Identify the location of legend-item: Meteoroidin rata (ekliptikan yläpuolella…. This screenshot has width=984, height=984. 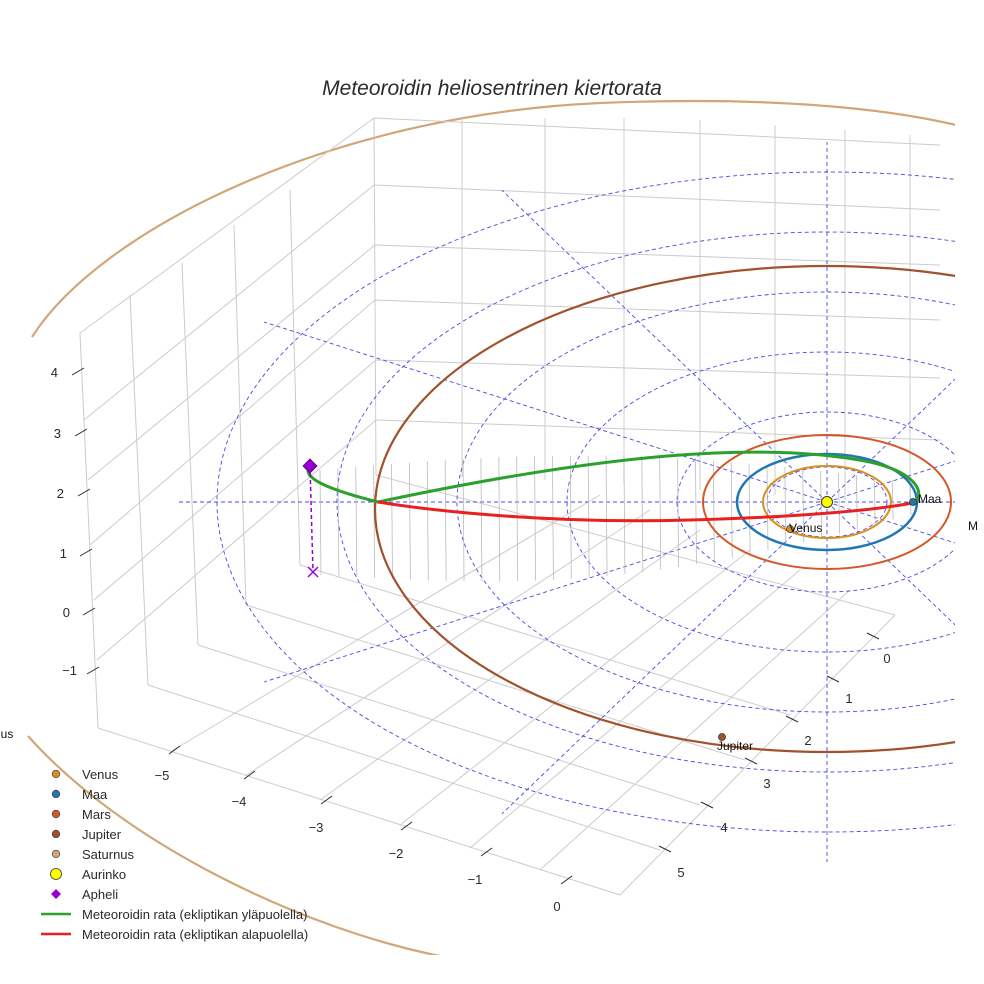
(174, 914).